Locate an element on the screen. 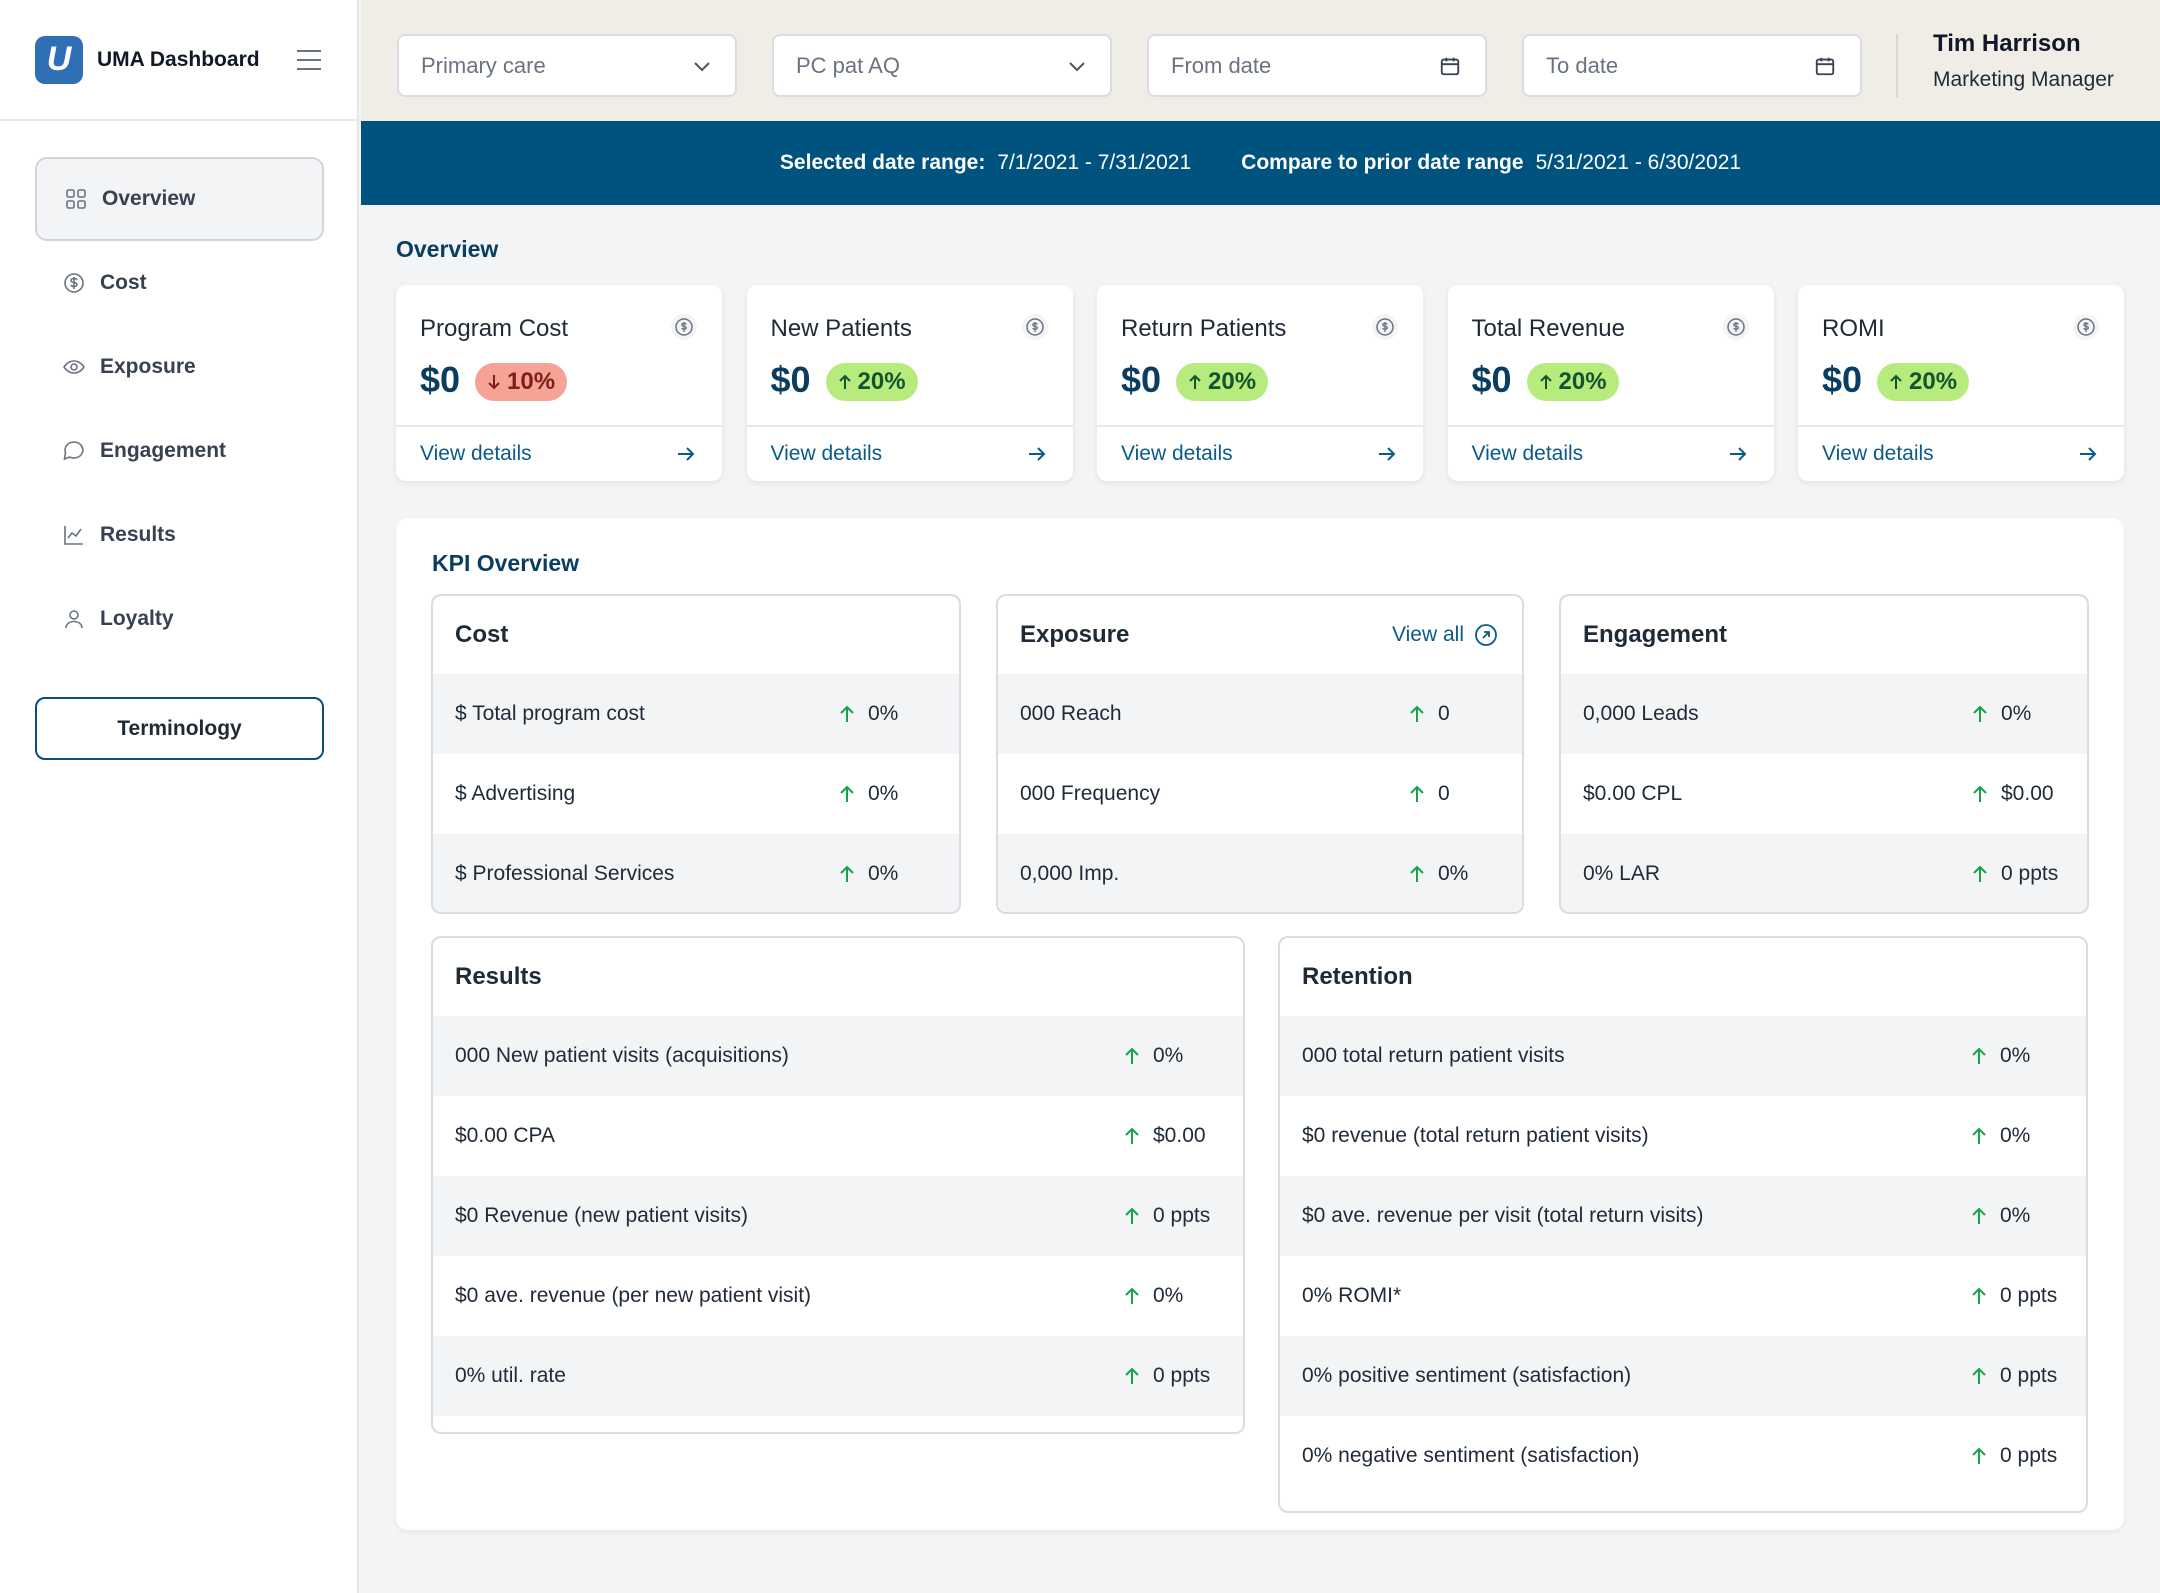  sidebar-item-exposure: Exposure is located at coordinates (179, 367).